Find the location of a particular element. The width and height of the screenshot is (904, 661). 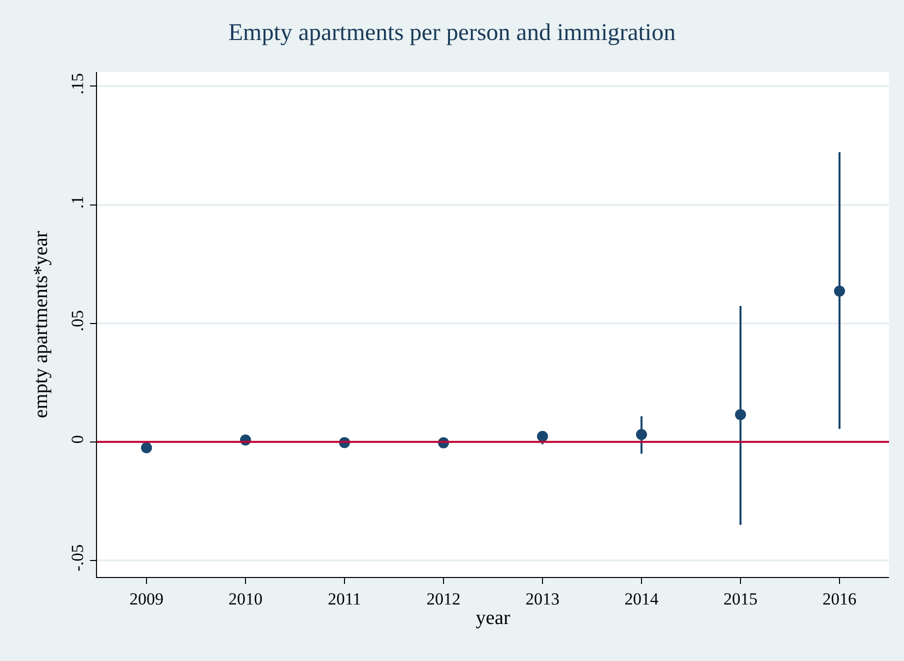

y-tick-label: .1 is located at coordinates (78, 202).